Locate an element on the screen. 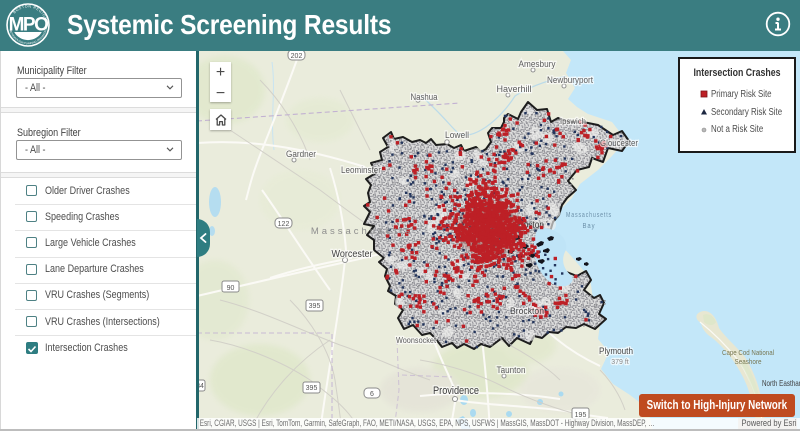 The image size is (800, 431). svg-text: Woonsocket is located at coordinates (416, 340).